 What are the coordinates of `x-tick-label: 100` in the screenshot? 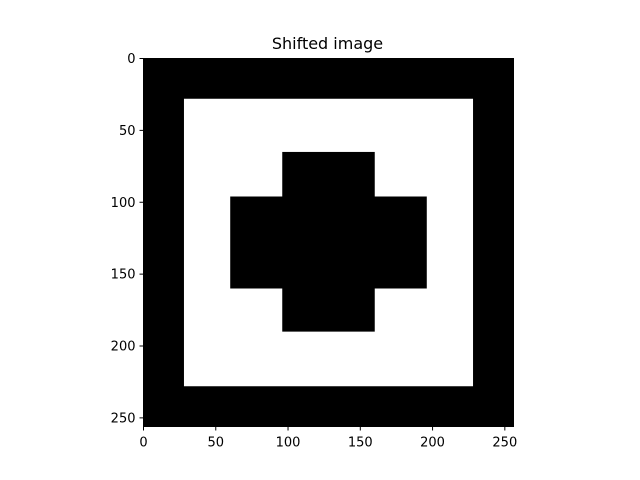 It's located at (288, 443).